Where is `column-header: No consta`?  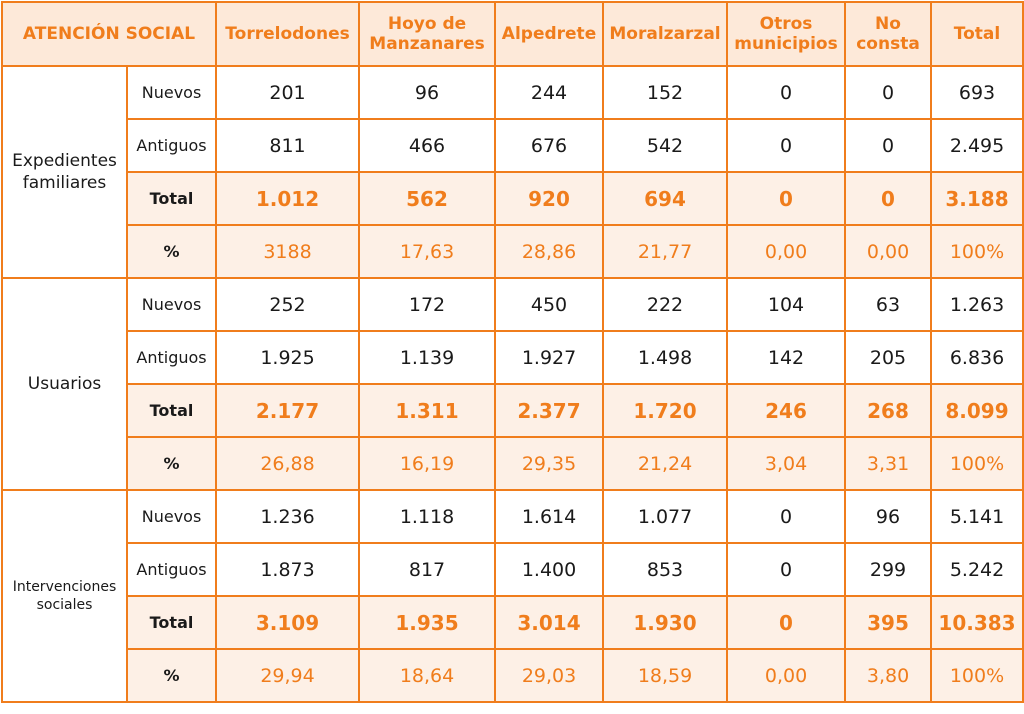 column-header: No consta is located at coordinates (888, 34).